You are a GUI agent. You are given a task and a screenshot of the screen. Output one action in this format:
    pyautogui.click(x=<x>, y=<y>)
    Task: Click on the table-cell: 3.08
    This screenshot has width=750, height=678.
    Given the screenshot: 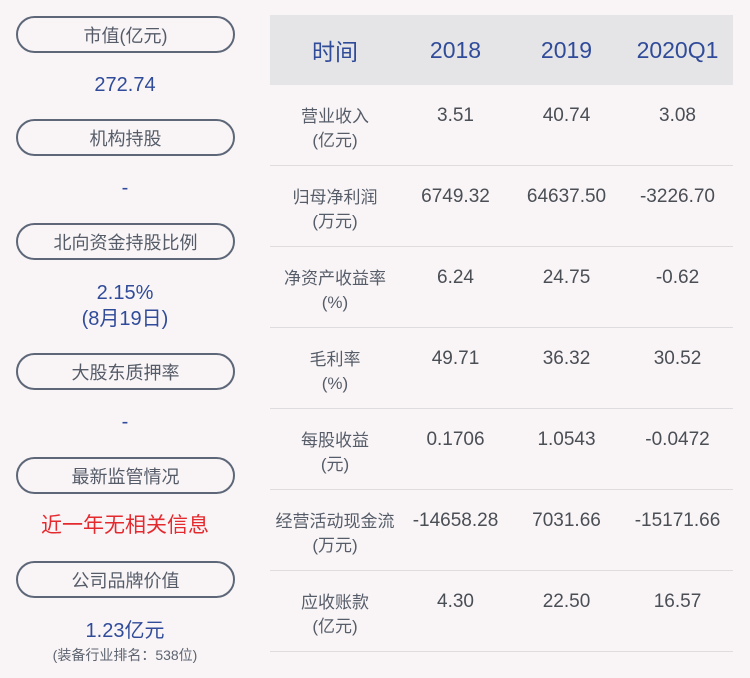 What is the action you would take?
    pyautogui.click(x=677, y=115)
    